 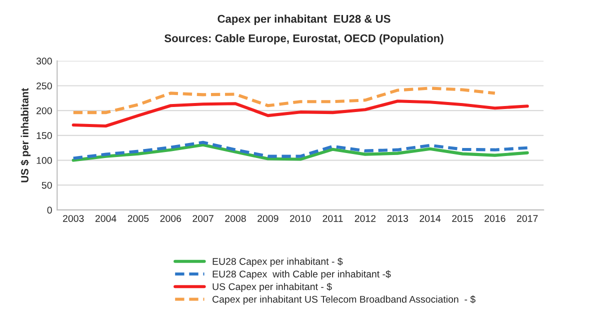 What do you see at coordinates (105, 218) in the screenshot?
I see `x-tick-label: 2004` at bounding box center [105, 218].